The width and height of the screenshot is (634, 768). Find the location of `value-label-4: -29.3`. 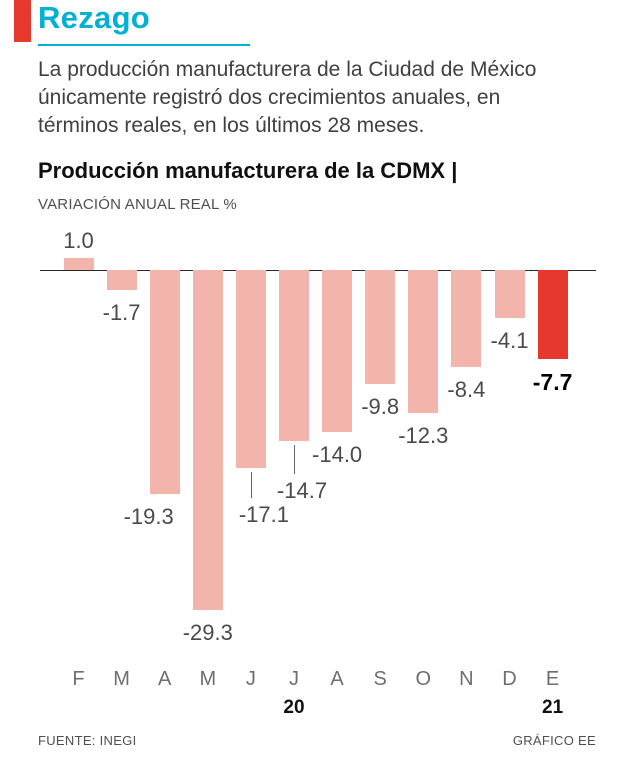

value-label-4: -29.3 is located at coordinates (207, 632).